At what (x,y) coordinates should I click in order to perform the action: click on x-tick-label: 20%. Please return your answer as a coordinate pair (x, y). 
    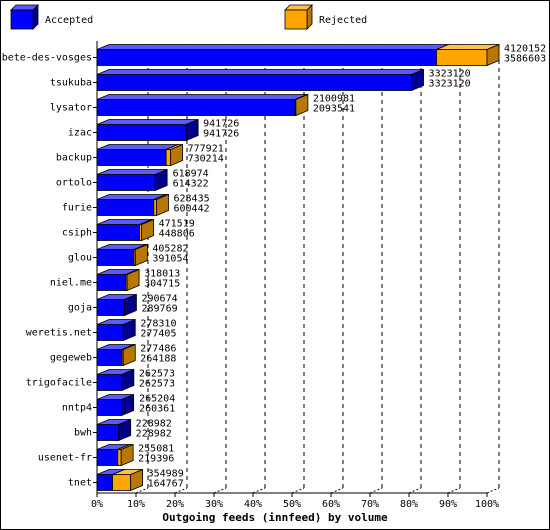
    Looking at the image, I should click on (175, 504).